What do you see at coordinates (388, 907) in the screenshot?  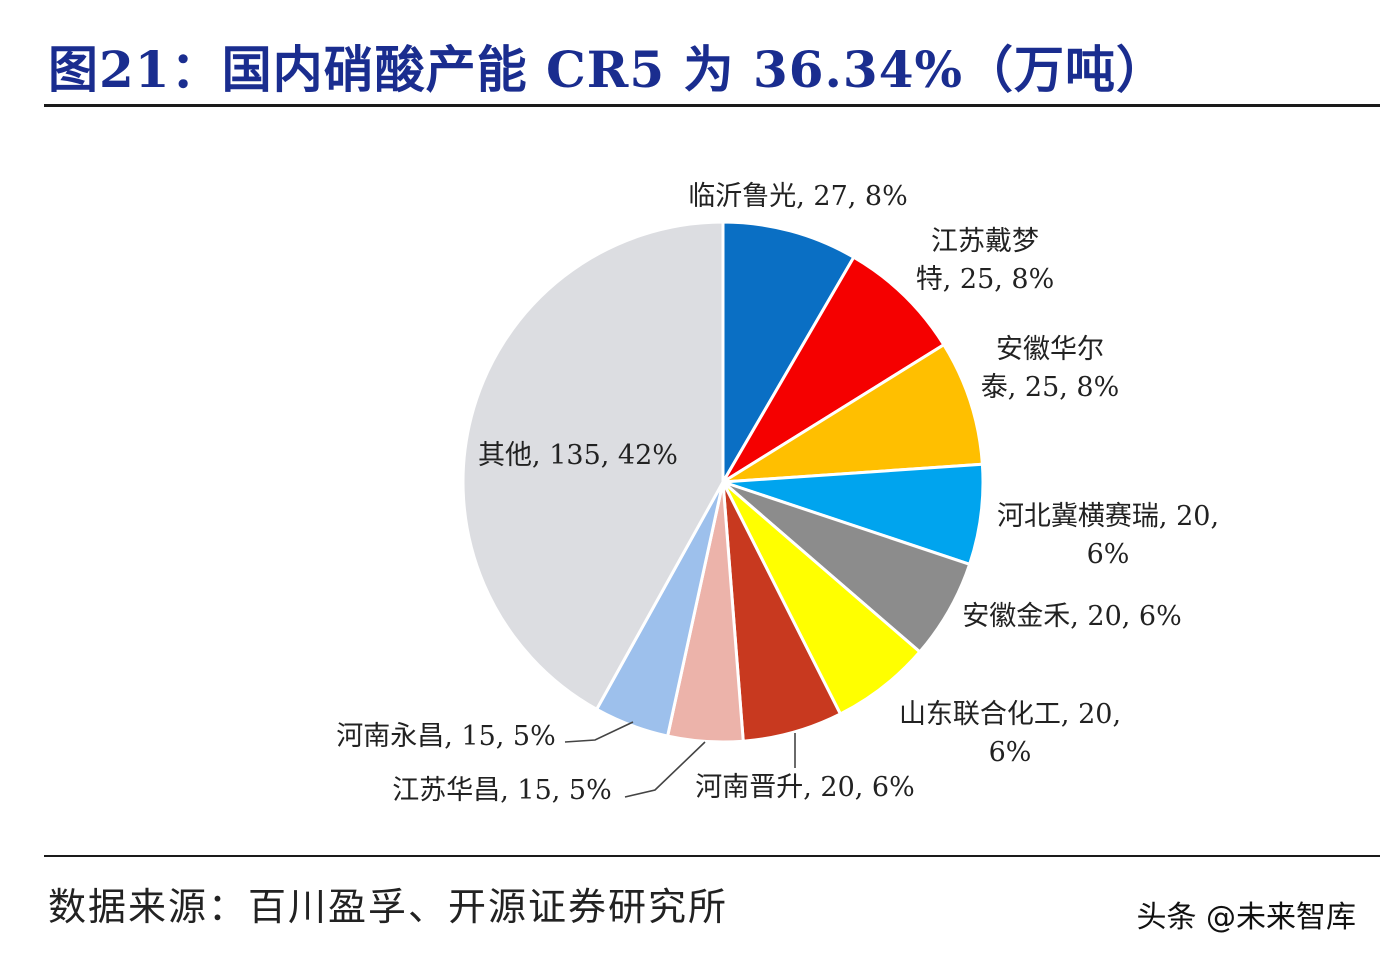 I see `source-note: 数据来源：百川盈孚、开源证券研究所` at bounding box center [388, 907].